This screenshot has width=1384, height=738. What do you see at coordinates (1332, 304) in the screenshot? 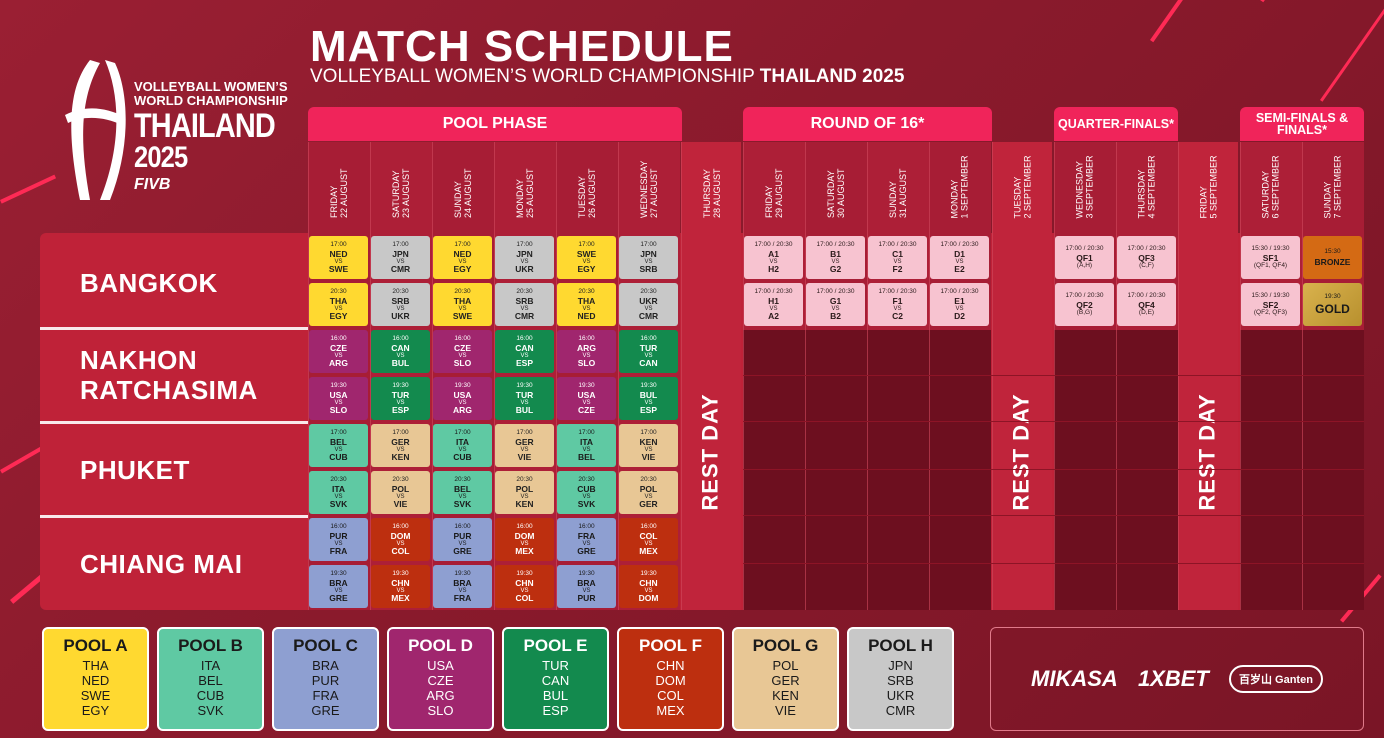
I see `gold-final-cell: 19:30 GOLD` at bounding box center [1332, 304].